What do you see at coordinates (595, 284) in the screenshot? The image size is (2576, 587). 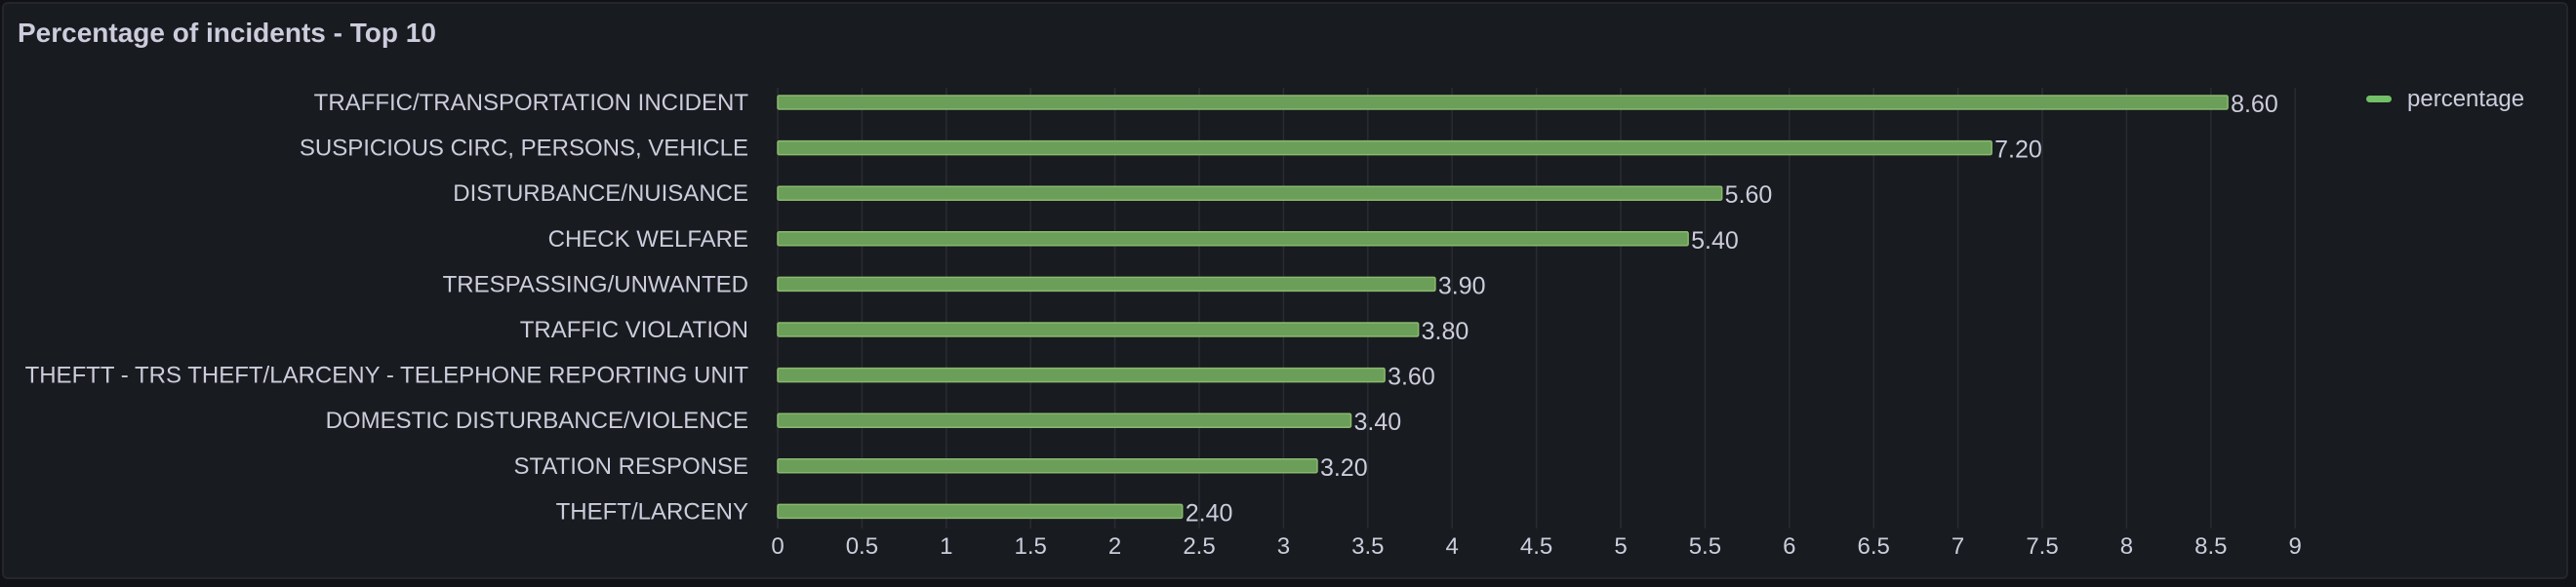 I see `category-label: TRESPASSING/UNWANTED` at bounding box center [595, 284].